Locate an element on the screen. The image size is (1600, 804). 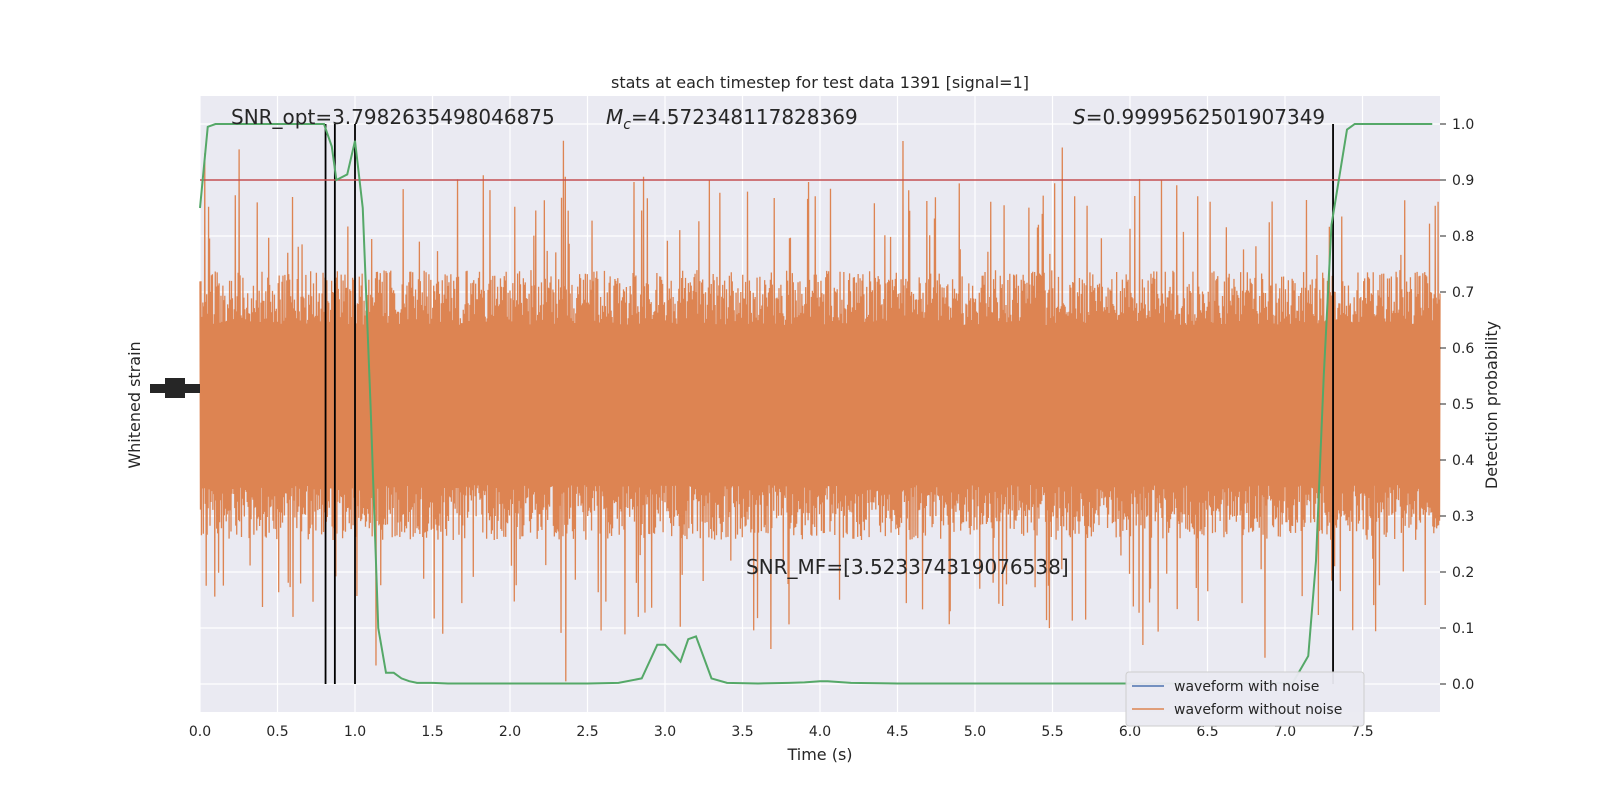
snr-mf-label: SNR_MF=[3.523374319076538] is located at coordinates (907, 567).